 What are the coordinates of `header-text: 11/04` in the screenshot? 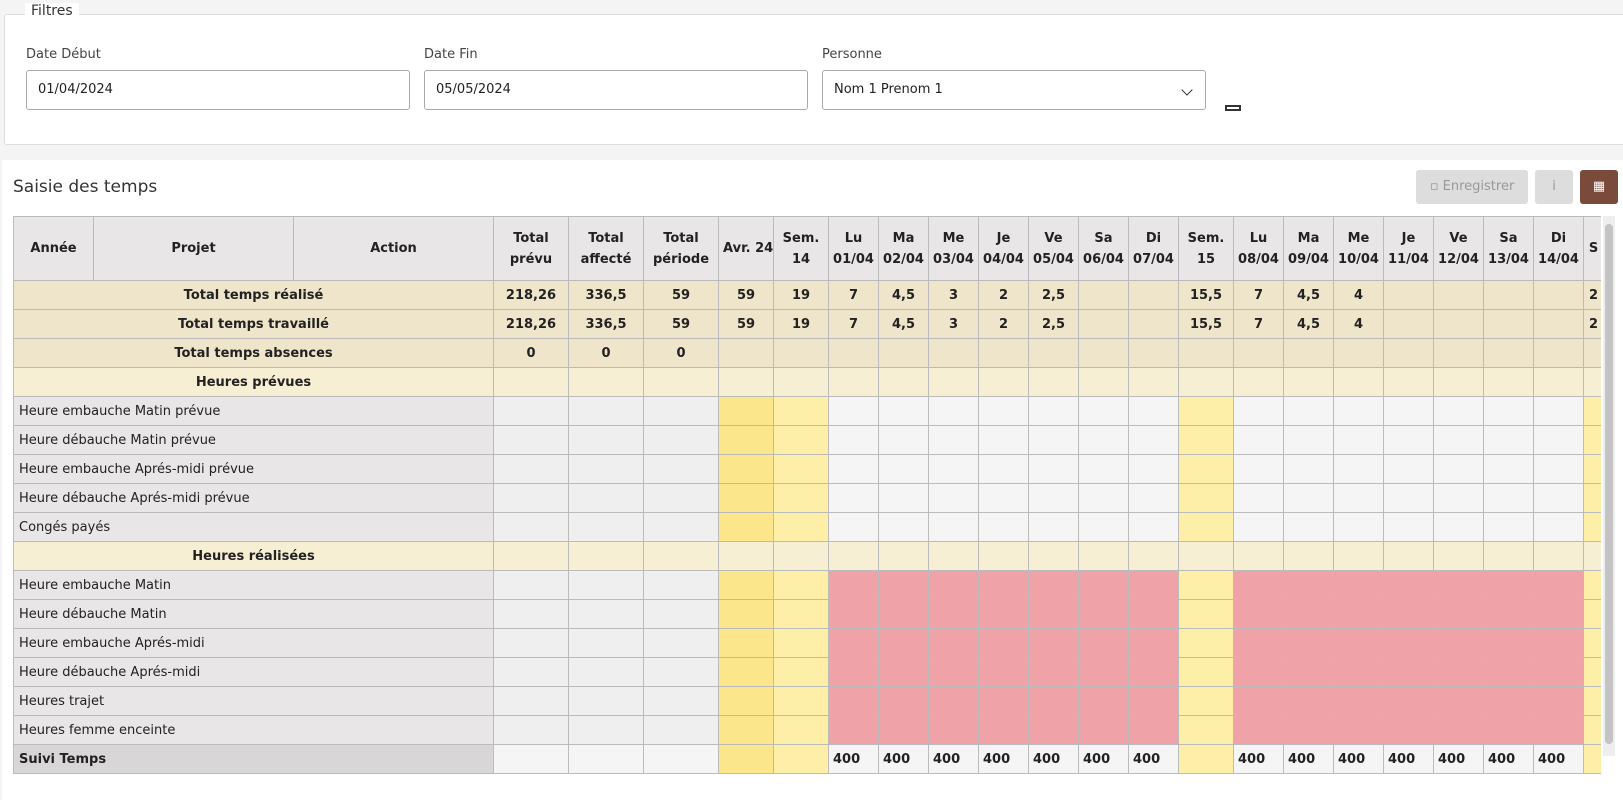 It's located at (1408, 259).